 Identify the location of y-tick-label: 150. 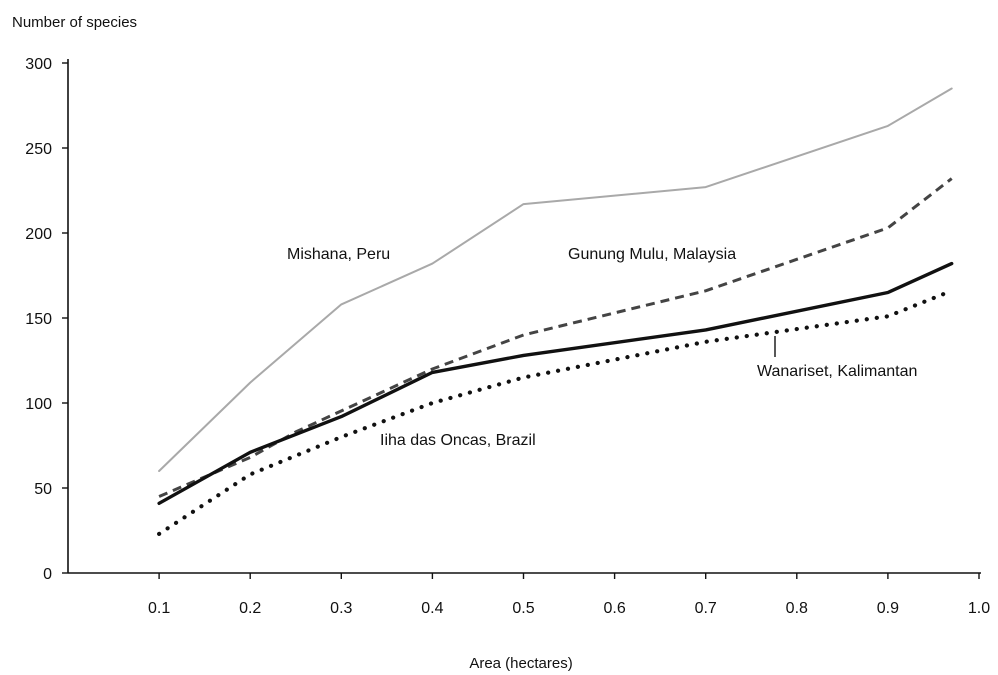
(38, 319).